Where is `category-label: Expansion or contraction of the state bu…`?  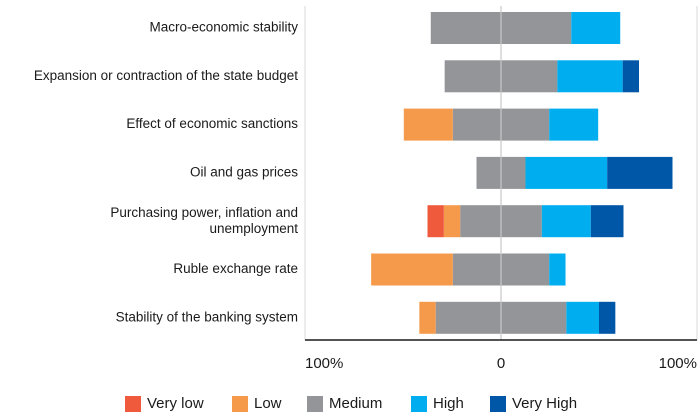
category-label: Expansion or contraction of the state bu… is located at coordinates (166, 75).